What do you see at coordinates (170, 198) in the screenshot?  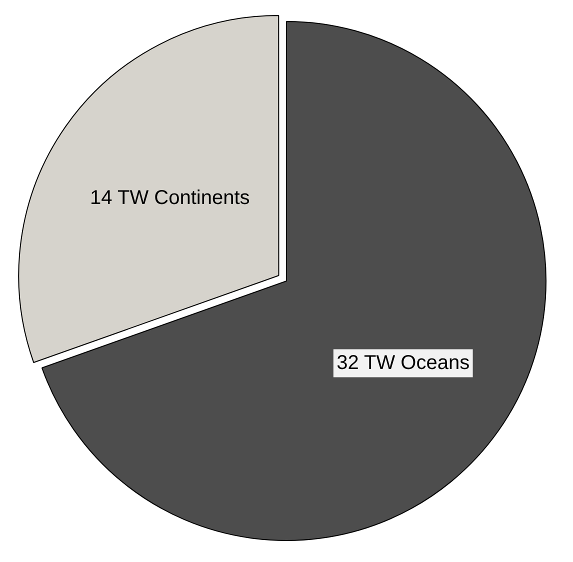 I see `slice-label: 14 TW Continents` at bounding box center [170, 198].